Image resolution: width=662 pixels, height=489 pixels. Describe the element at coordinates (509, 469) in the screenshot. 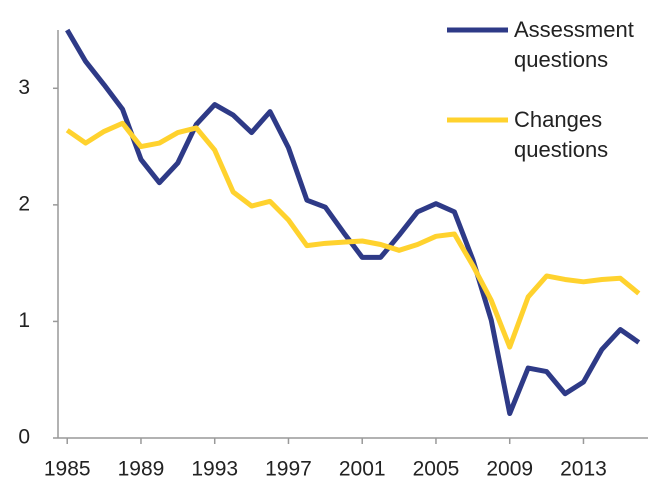

I see `x-tick-label: 2009` at that location.